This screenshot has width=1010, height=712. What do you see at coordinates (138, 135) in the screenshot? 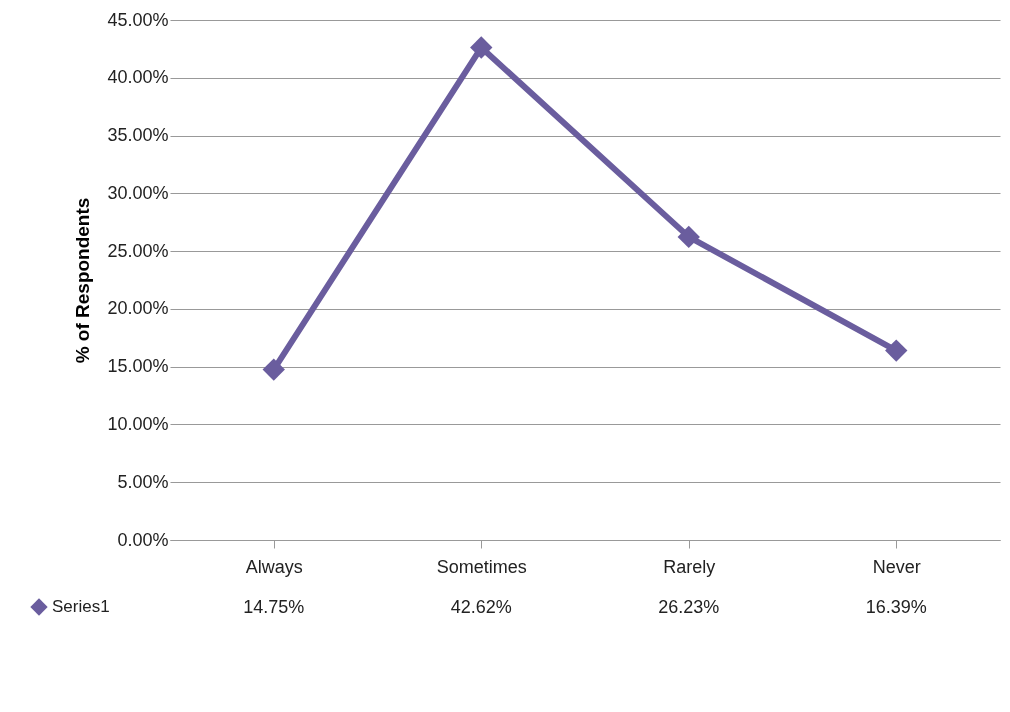
I see `y-tick-label: 35.00%` at bounding box center [138, 135].